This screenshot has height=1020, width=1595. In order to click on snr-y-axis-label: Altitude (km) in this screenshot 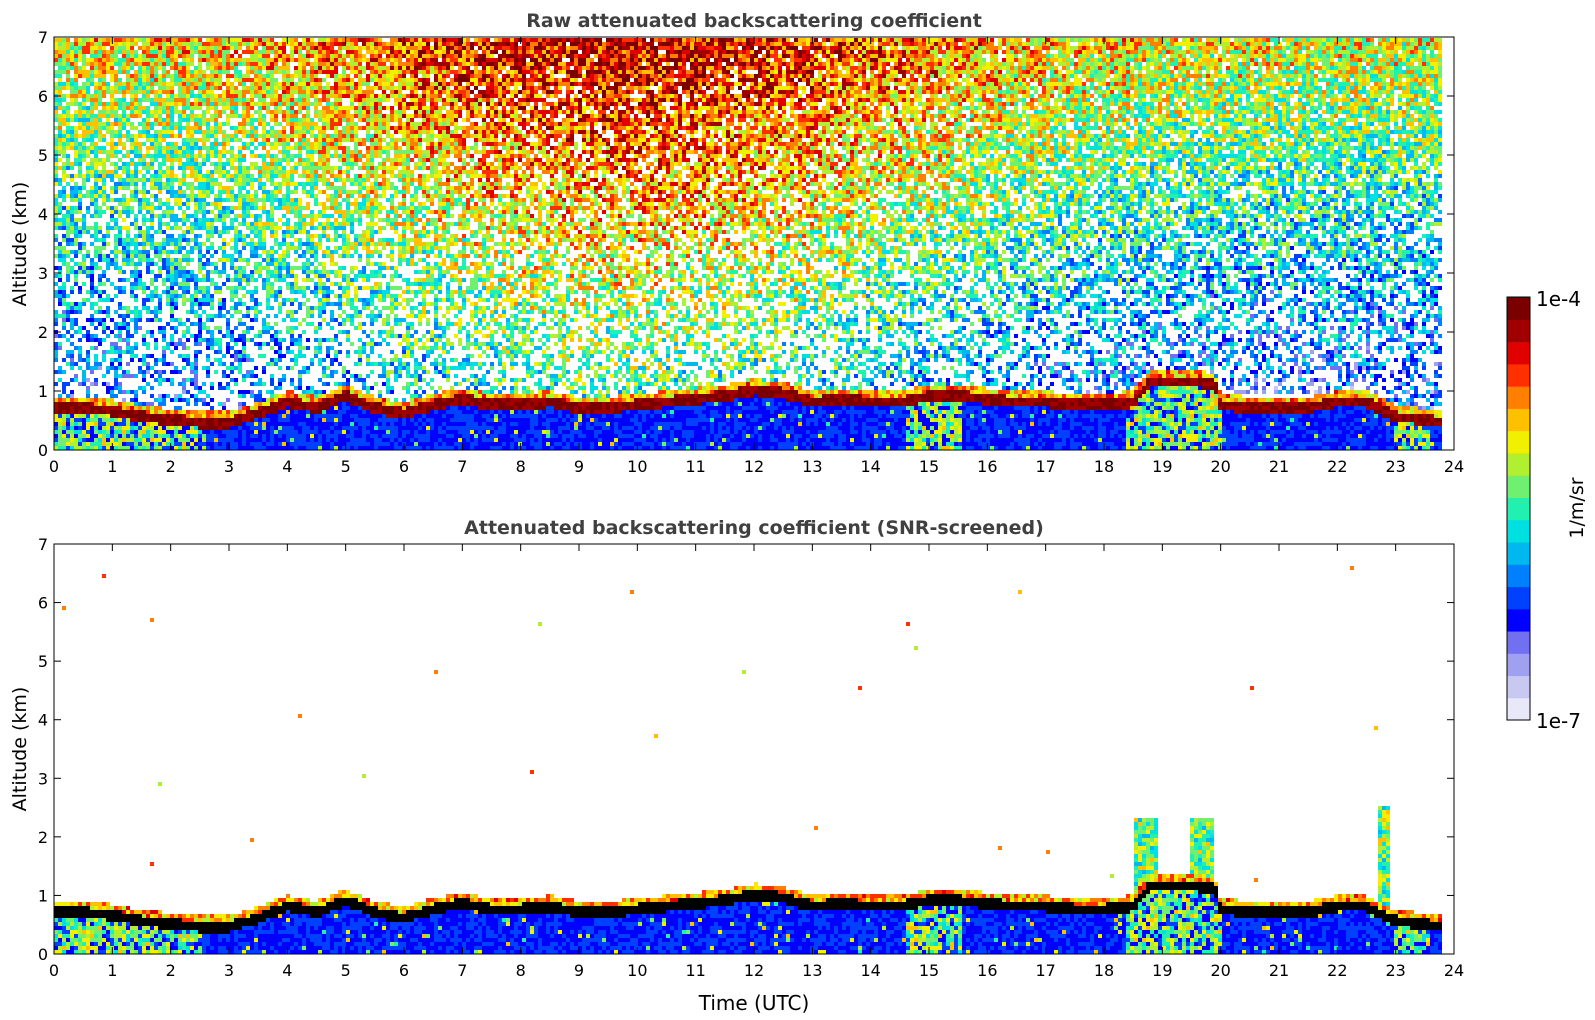, I will do `click(20, 749)`.